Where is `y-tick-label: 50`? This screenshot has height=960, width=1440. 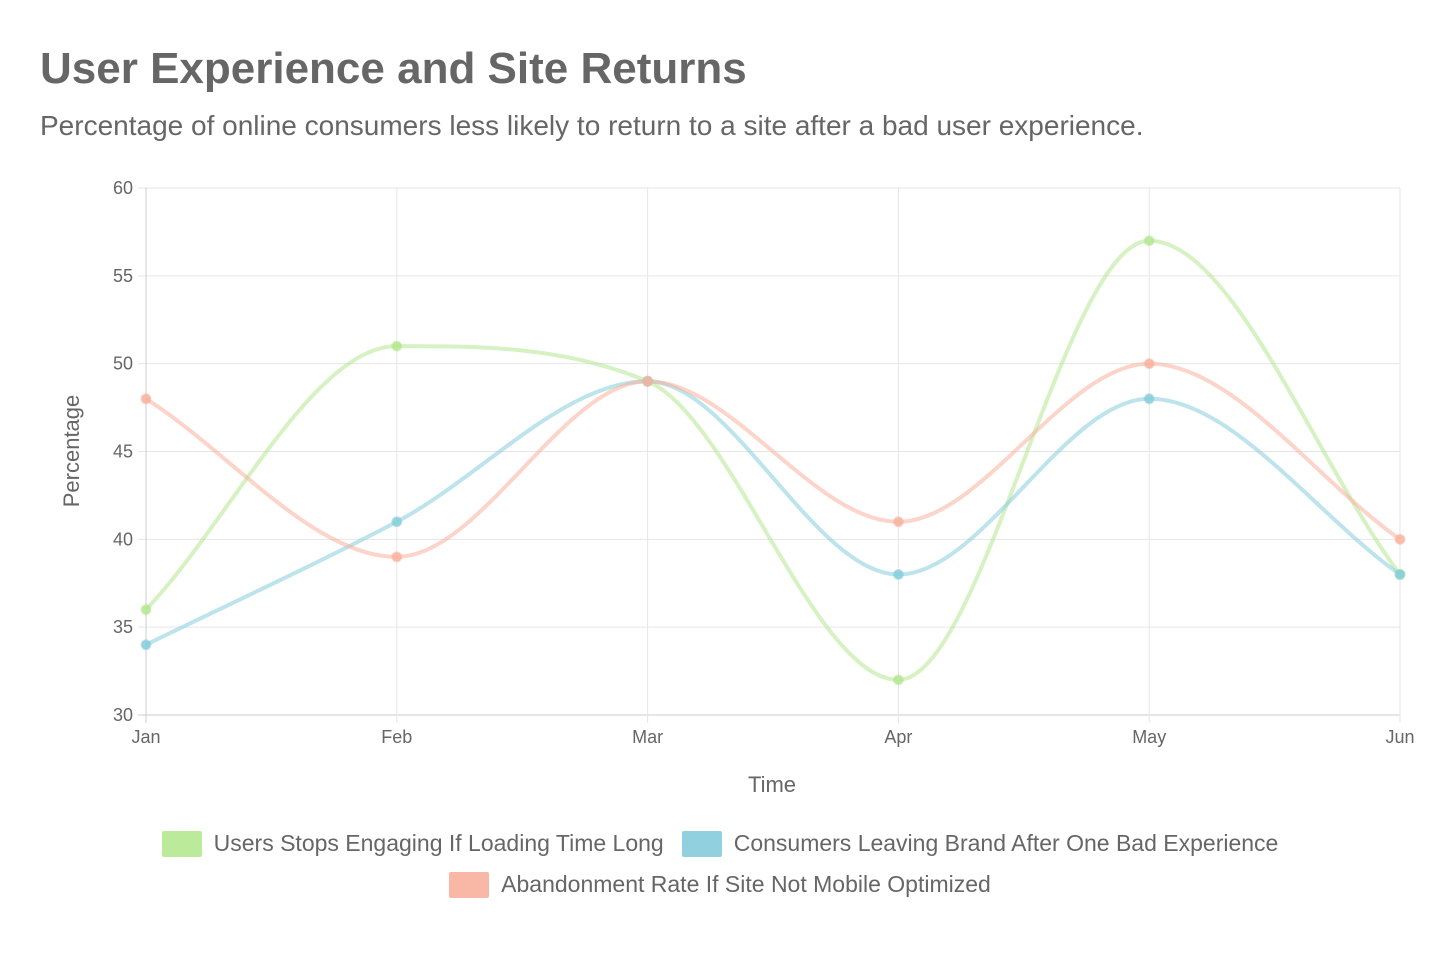
y-tick-label: 50 is located at coordinates (123, 364).